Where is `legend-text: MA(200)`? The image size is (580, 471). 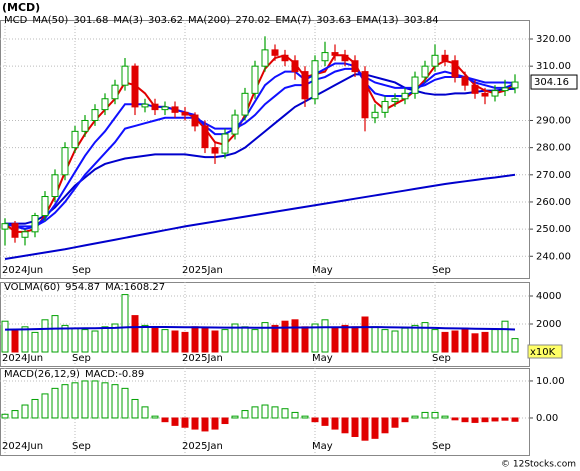 legend-text: MA(200) is located at coordinates (209, 20).